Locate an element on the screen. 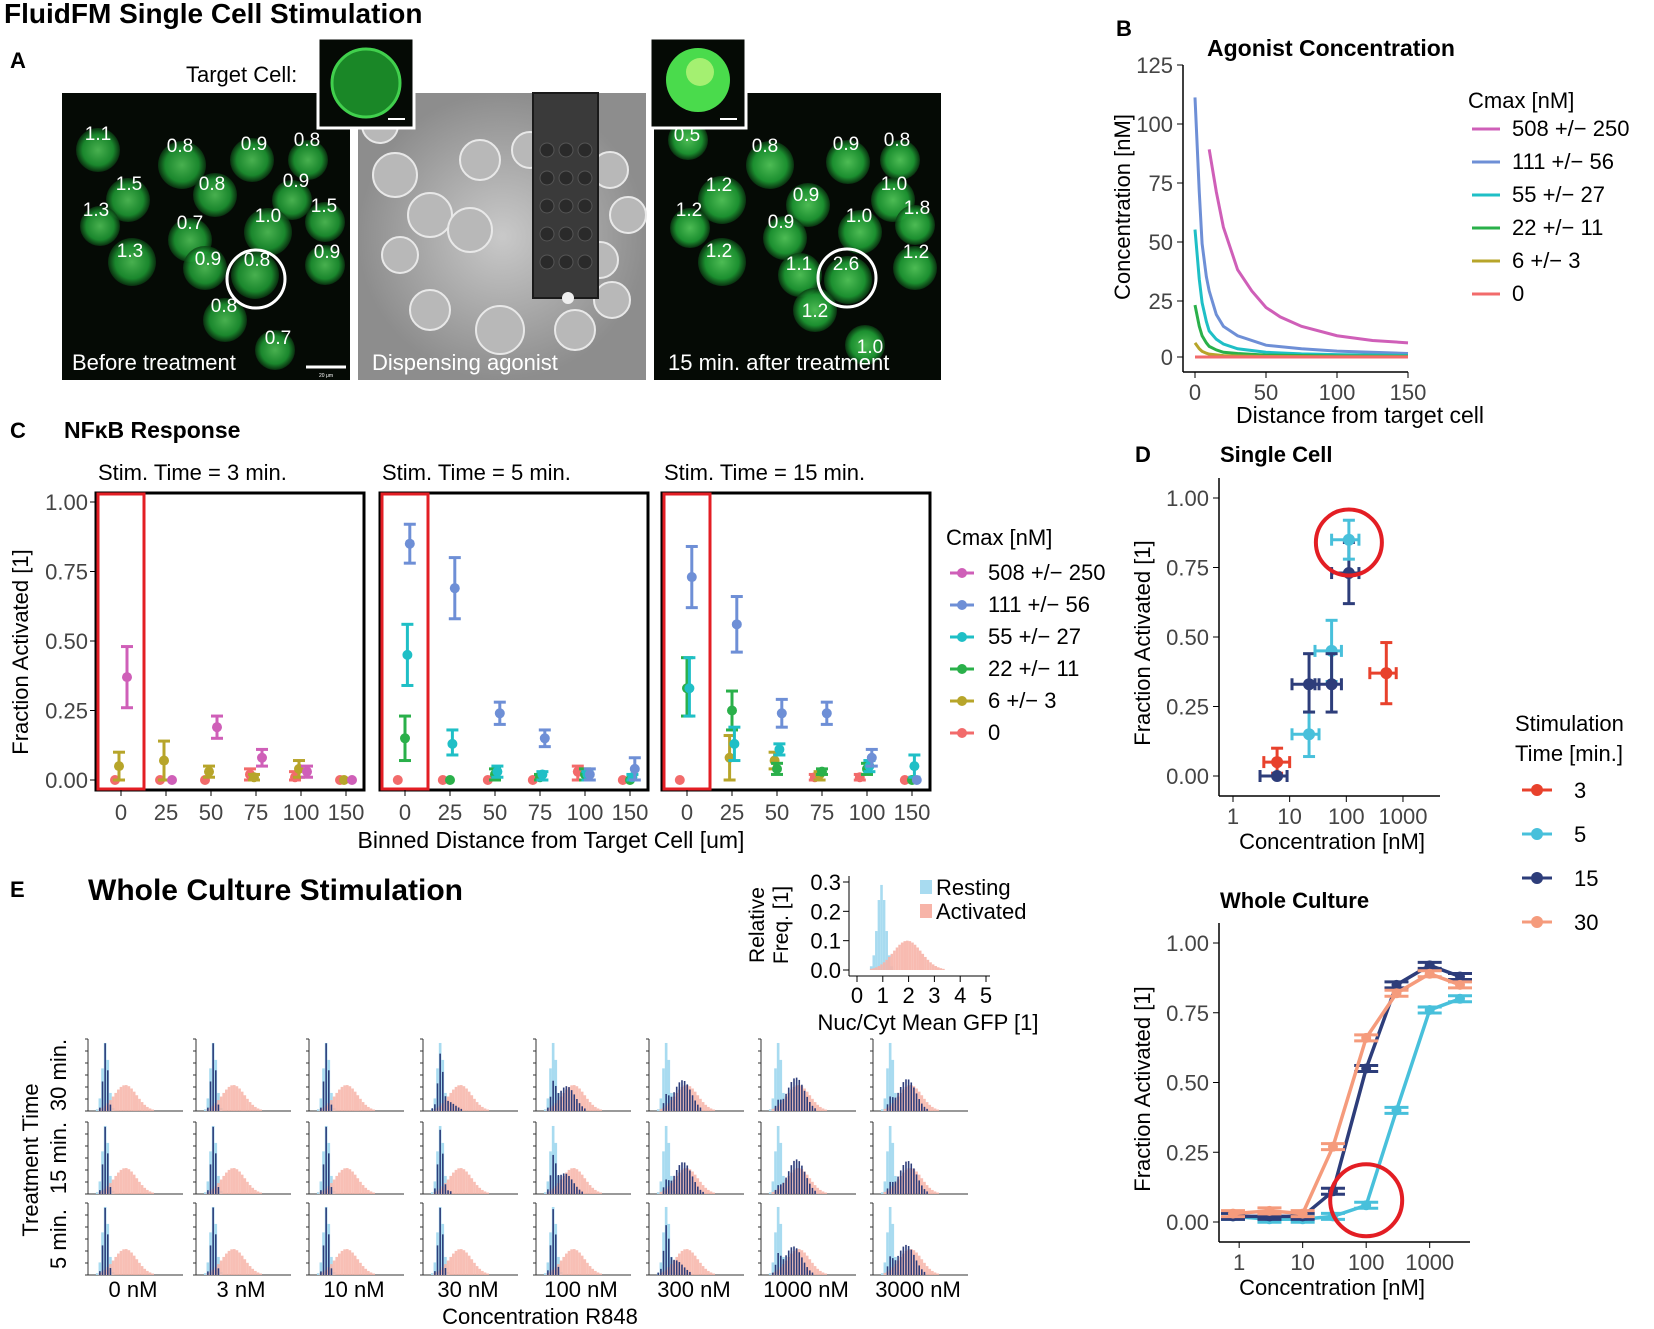 The height and width of the screenshot is (1329, 1654). panel-d-whole-plot: 0.00 0.25 0.50 0.75 1.00 1 10 100 1000 is located at coordinates (1319, 1099).